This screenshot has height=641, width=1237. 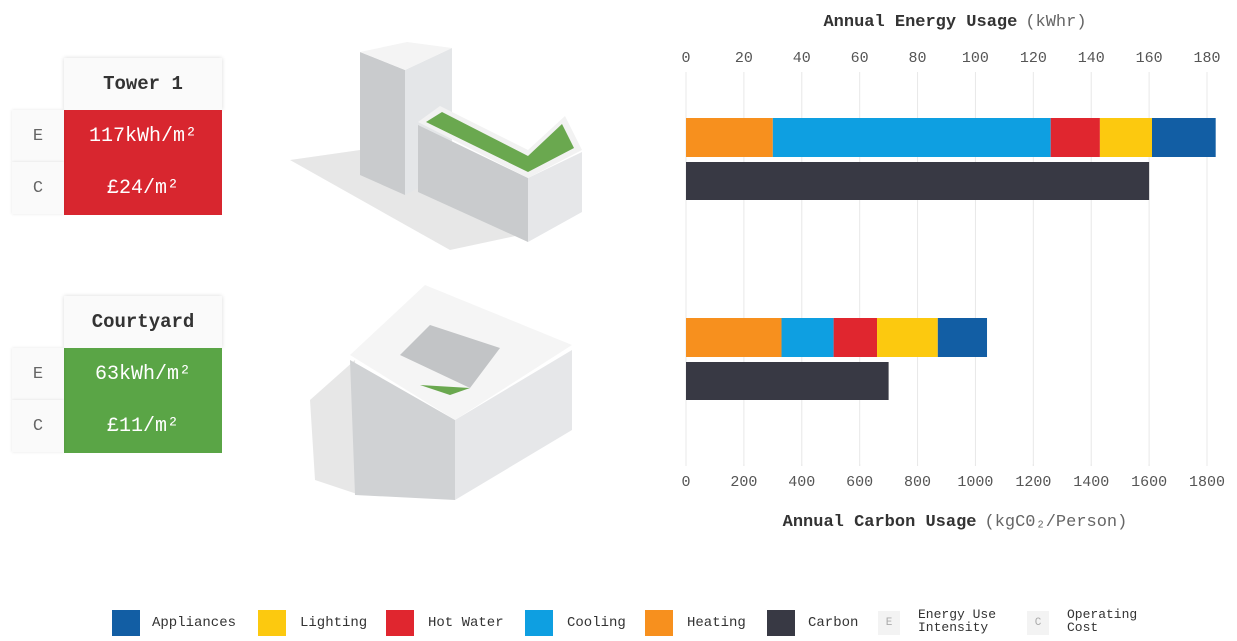 What do you see at coordinates (142, 188) in the screenshot?
I see `operating-cost: £24/m²` at bounding box center [142, 188].